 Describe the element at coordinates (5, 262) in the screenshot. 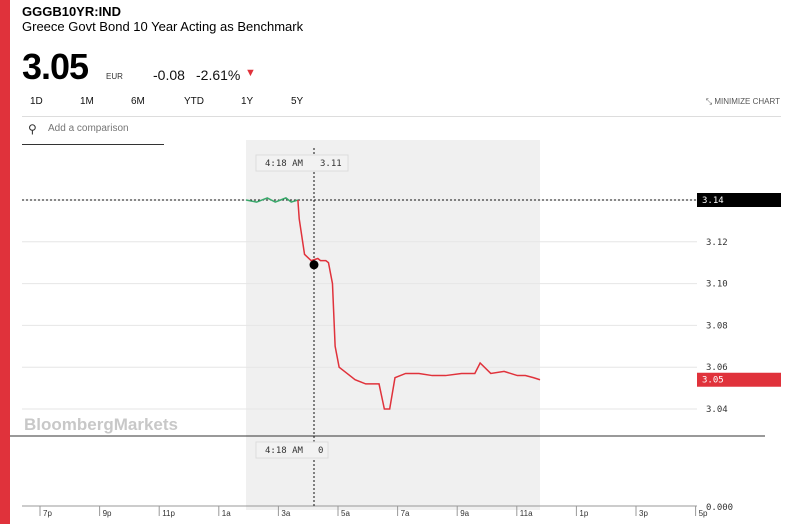

I see `accent-bar` at that location.